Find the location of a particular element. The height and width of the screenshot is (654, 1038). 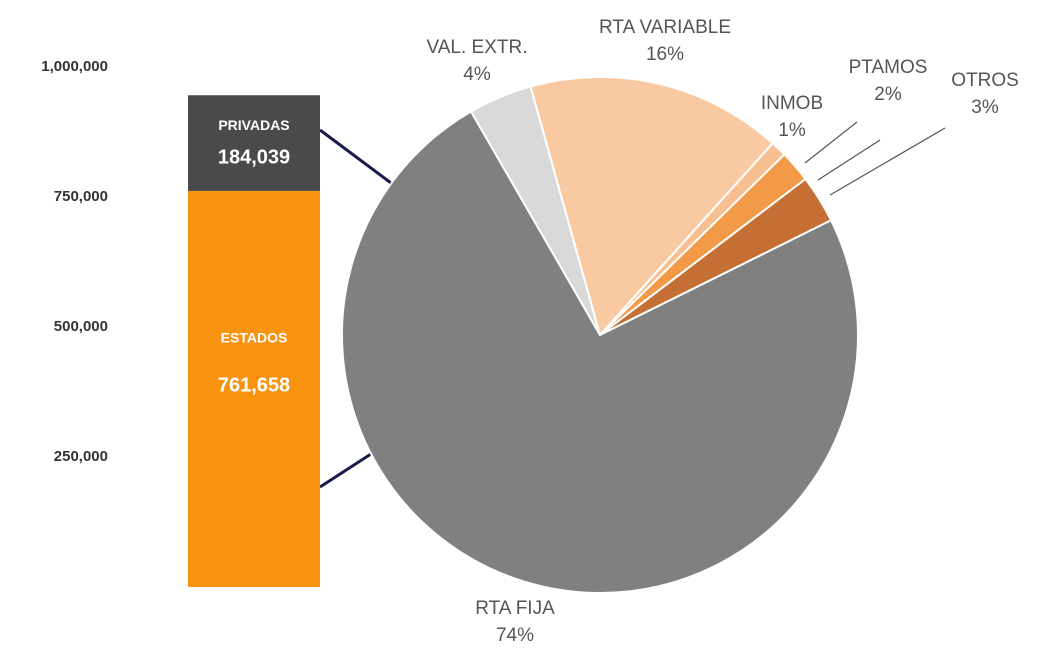

slice-value-label: 1% is located at coordinates (792, 130).